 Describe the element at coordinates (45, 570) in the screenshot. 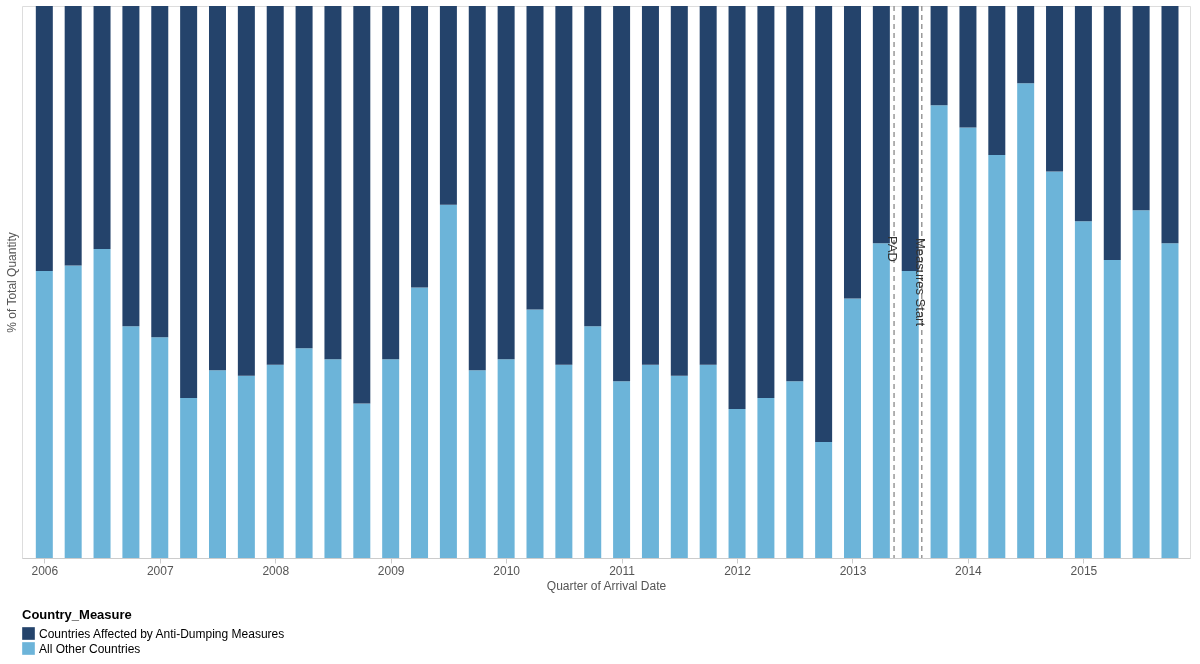

I see `x-tick-label: 2006` at that location.